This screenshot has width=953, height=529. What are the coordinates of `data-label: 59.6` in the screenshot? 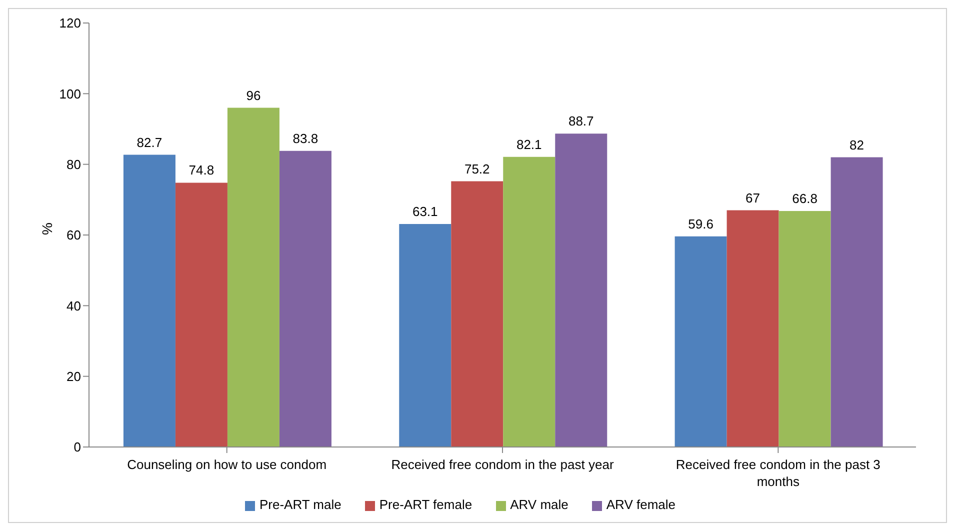 It's located at (701, 224).